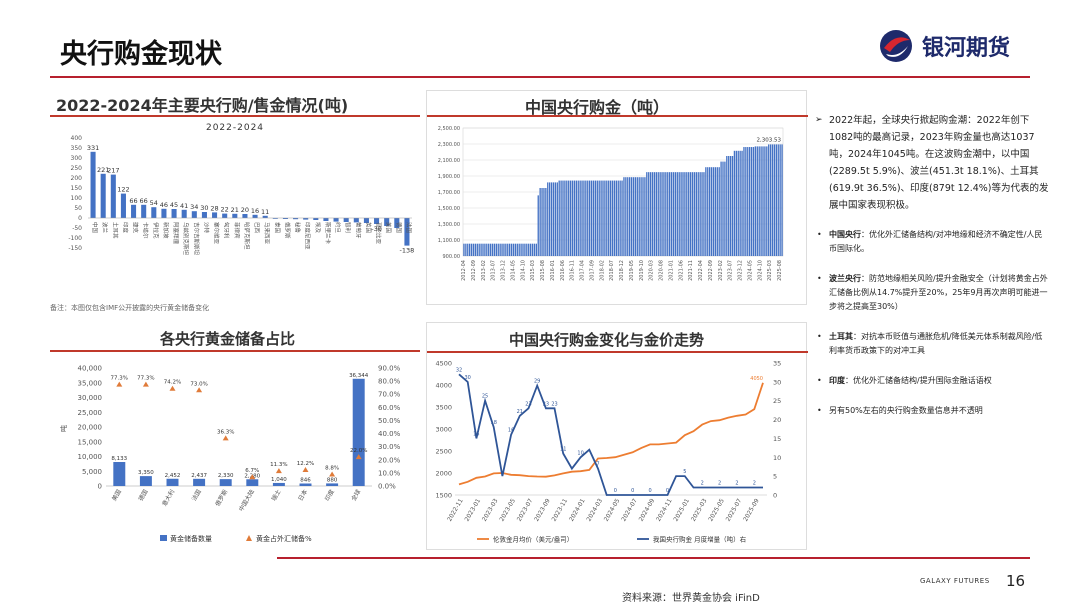 The height and width of the screenshot is (608, 1080). Describe the element at coordinates (449, 129) in the screenshot. I see `chart2-ytick: 2,500.00` at that location.